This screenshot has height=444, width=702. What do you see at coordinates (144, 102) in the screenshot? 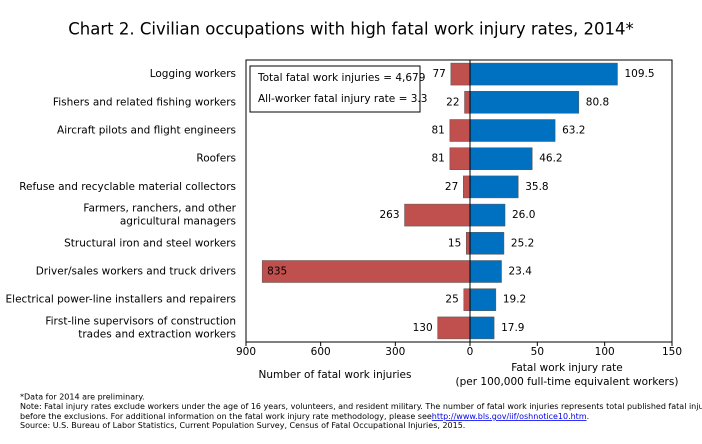
I see `category-label: Fishers and related fishing workers` at bounding box center [144, 102].